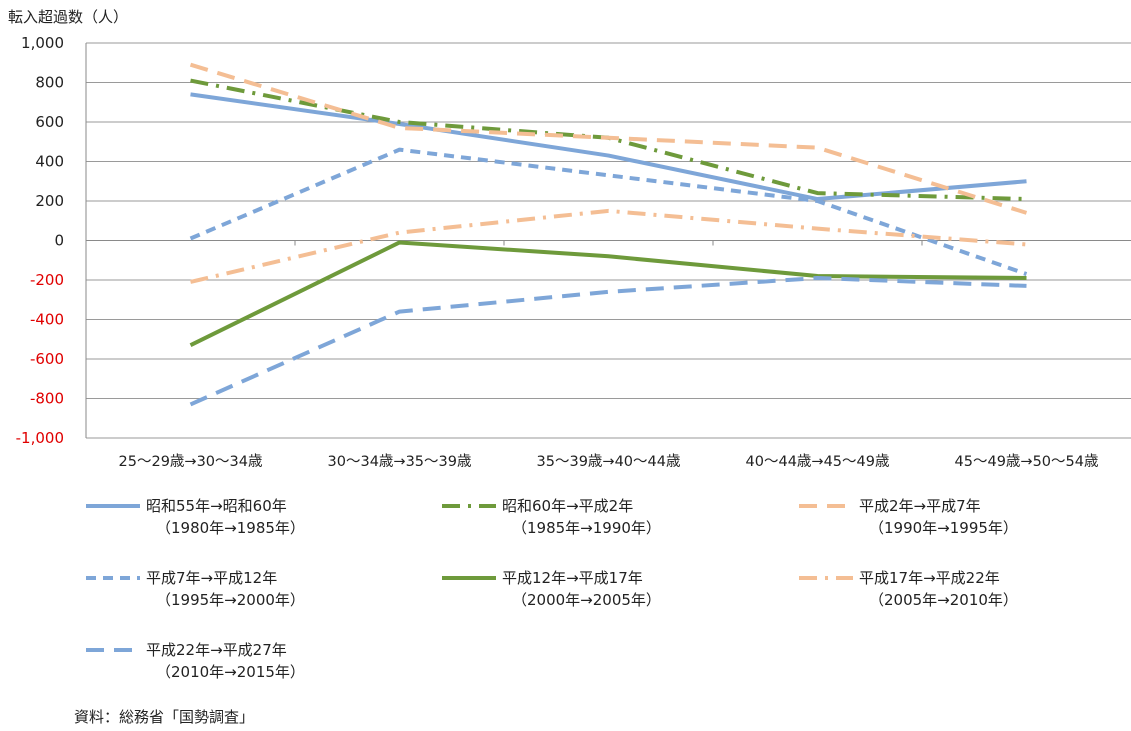 This screenshot has height=731, width=1131. Describe the element at coordinates (59, 241) in the screenshot. I see `y-tick-label: 0` at that location.